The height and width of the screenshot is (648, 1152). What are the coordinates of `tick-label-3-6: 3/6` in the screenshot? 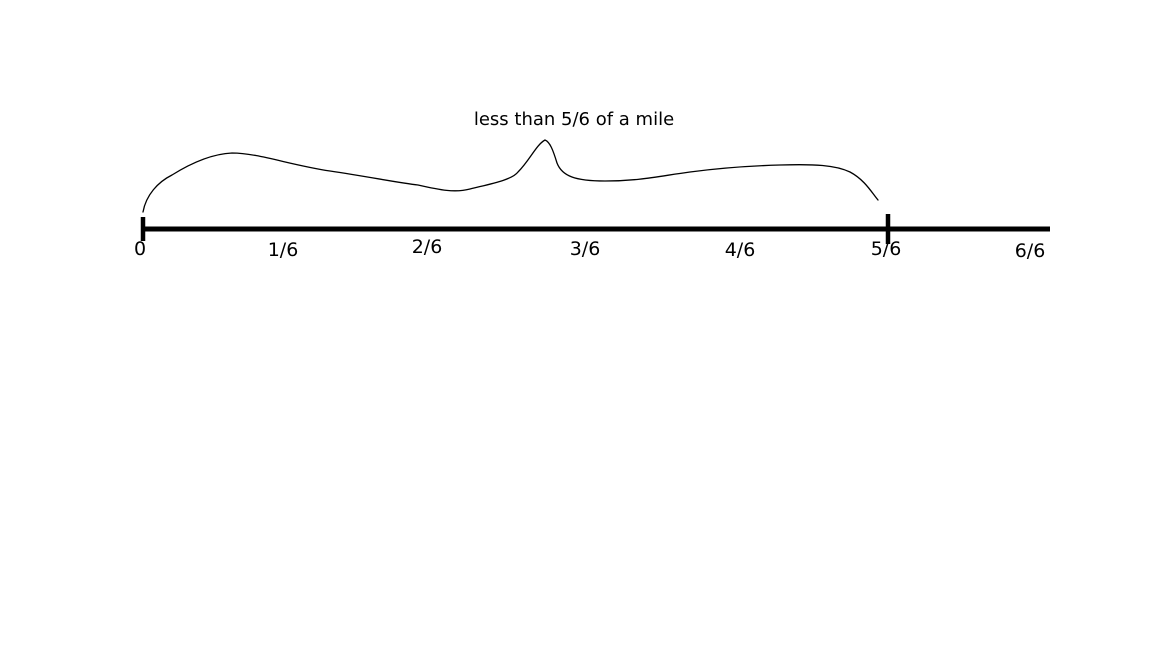 It's located at (585, 249).